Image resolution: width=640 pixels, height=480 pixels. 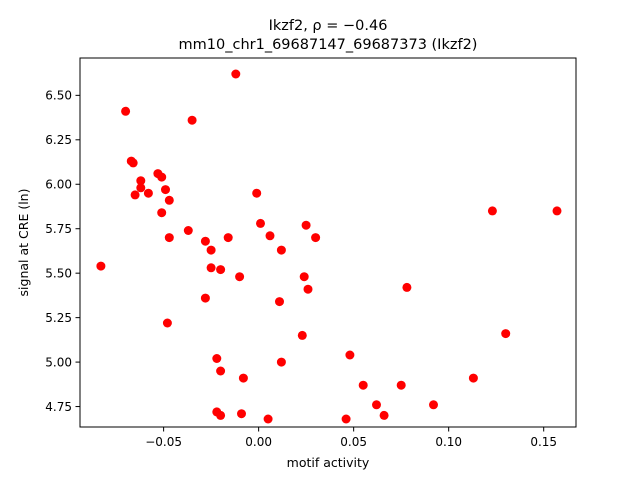 What do you see at coordinates (58, 229) in the screenshot?
I see `y-tick-label: 5.75` at bounding box center [58, 229].